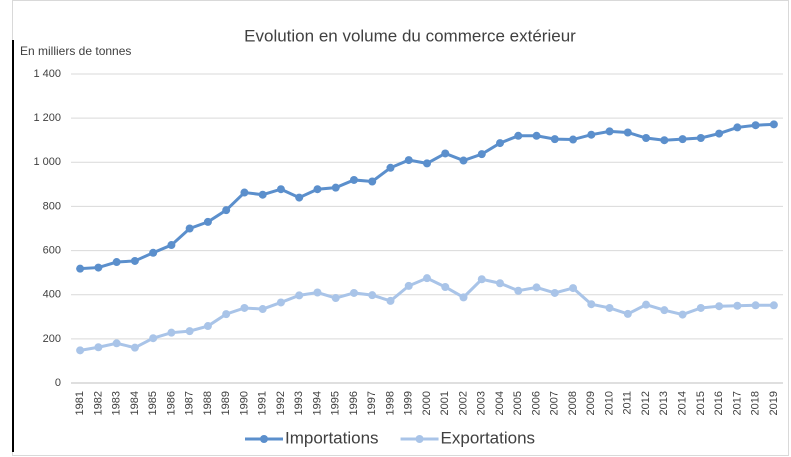 This screenshot has height=457, width=791. What do you see at coordinates (573, 403) in the screenshot?
I see `x-tick-label: 2008` at bounding box center [573, 403].